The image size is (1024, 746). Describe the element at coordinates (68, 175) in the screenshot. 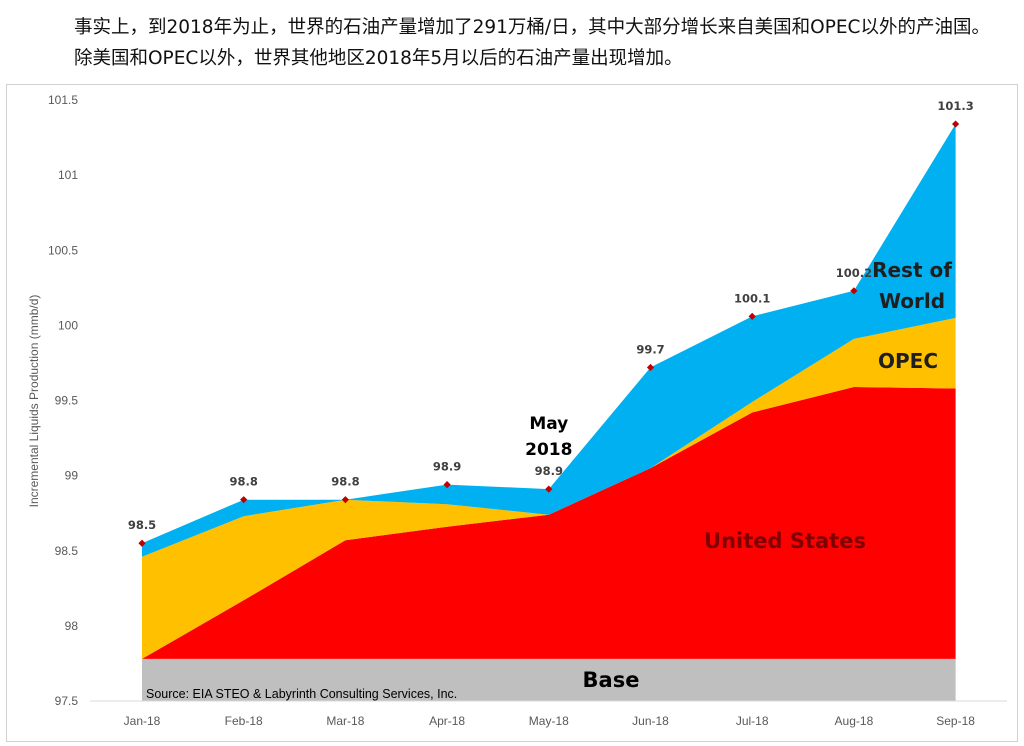

I see `y-tick-label: 101` at that location.